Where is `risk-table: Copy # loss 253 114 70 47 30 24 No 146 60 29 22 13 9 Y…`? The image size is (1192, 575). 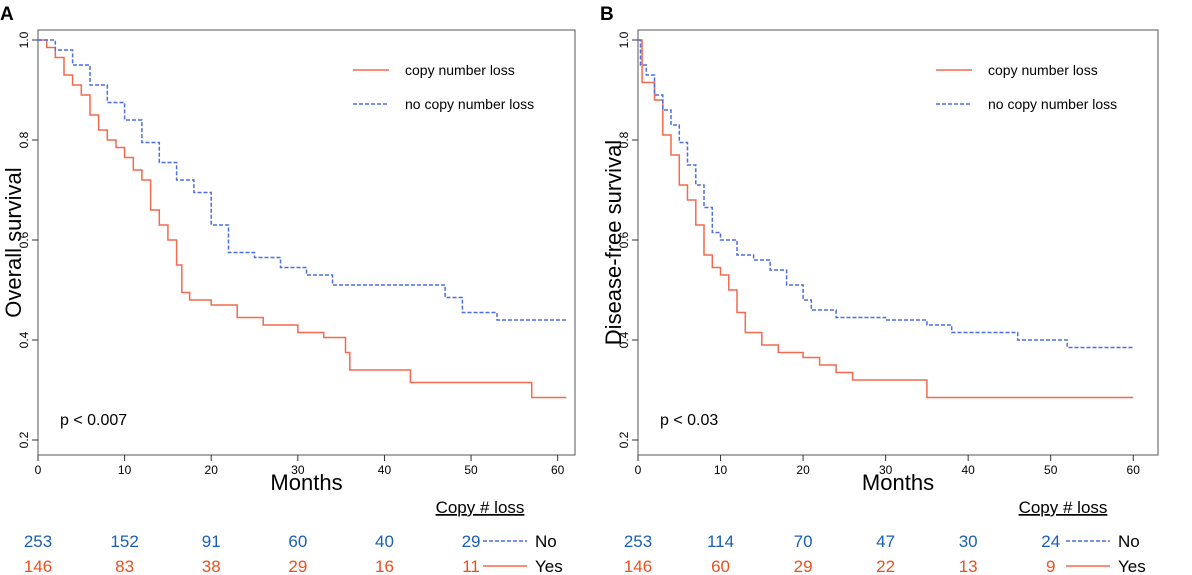 risk-table: Copy # loss 253 114 70 47 30 24 No 146 60 29 22 13 9 Y… is located at coordinates (885, 536).